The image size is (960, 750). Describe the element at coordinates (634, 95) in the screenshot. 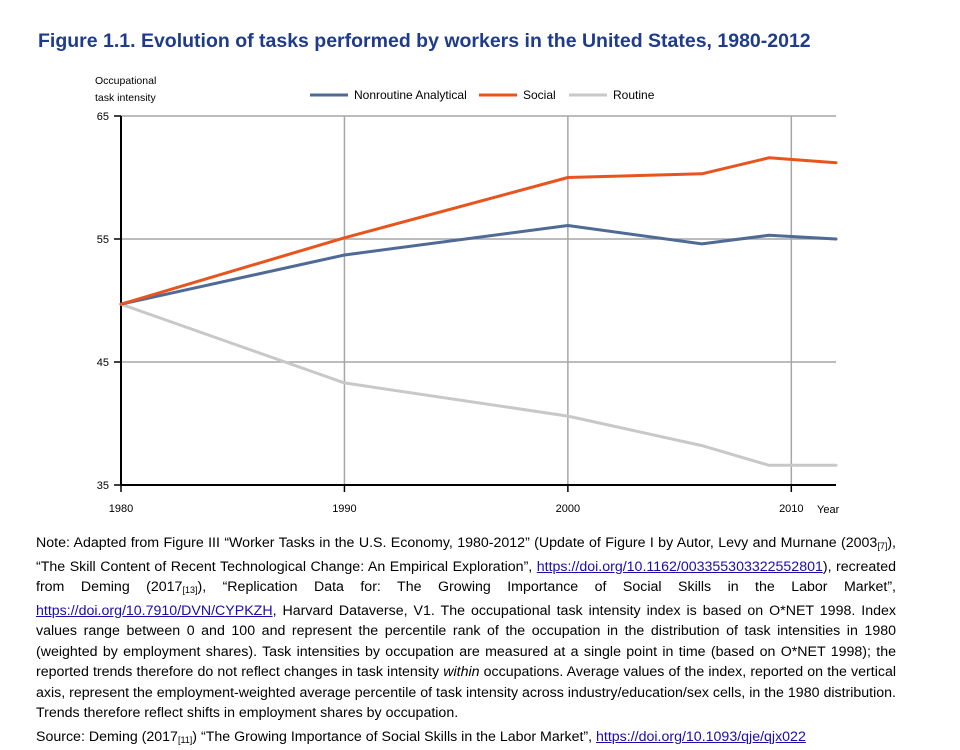

I see `legend-label-routine: Routine` at that location.